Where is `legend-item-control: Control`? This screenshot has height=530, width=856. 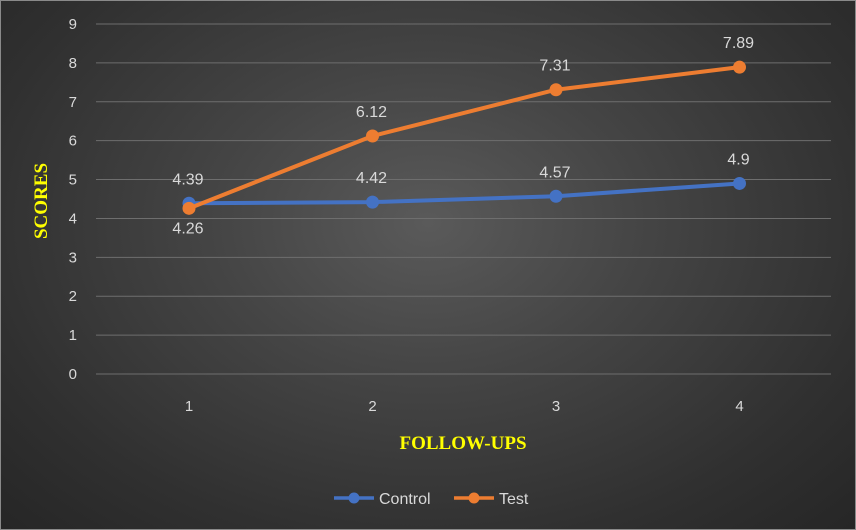 legend-item-control: Control is located at coordinates (382, 499).